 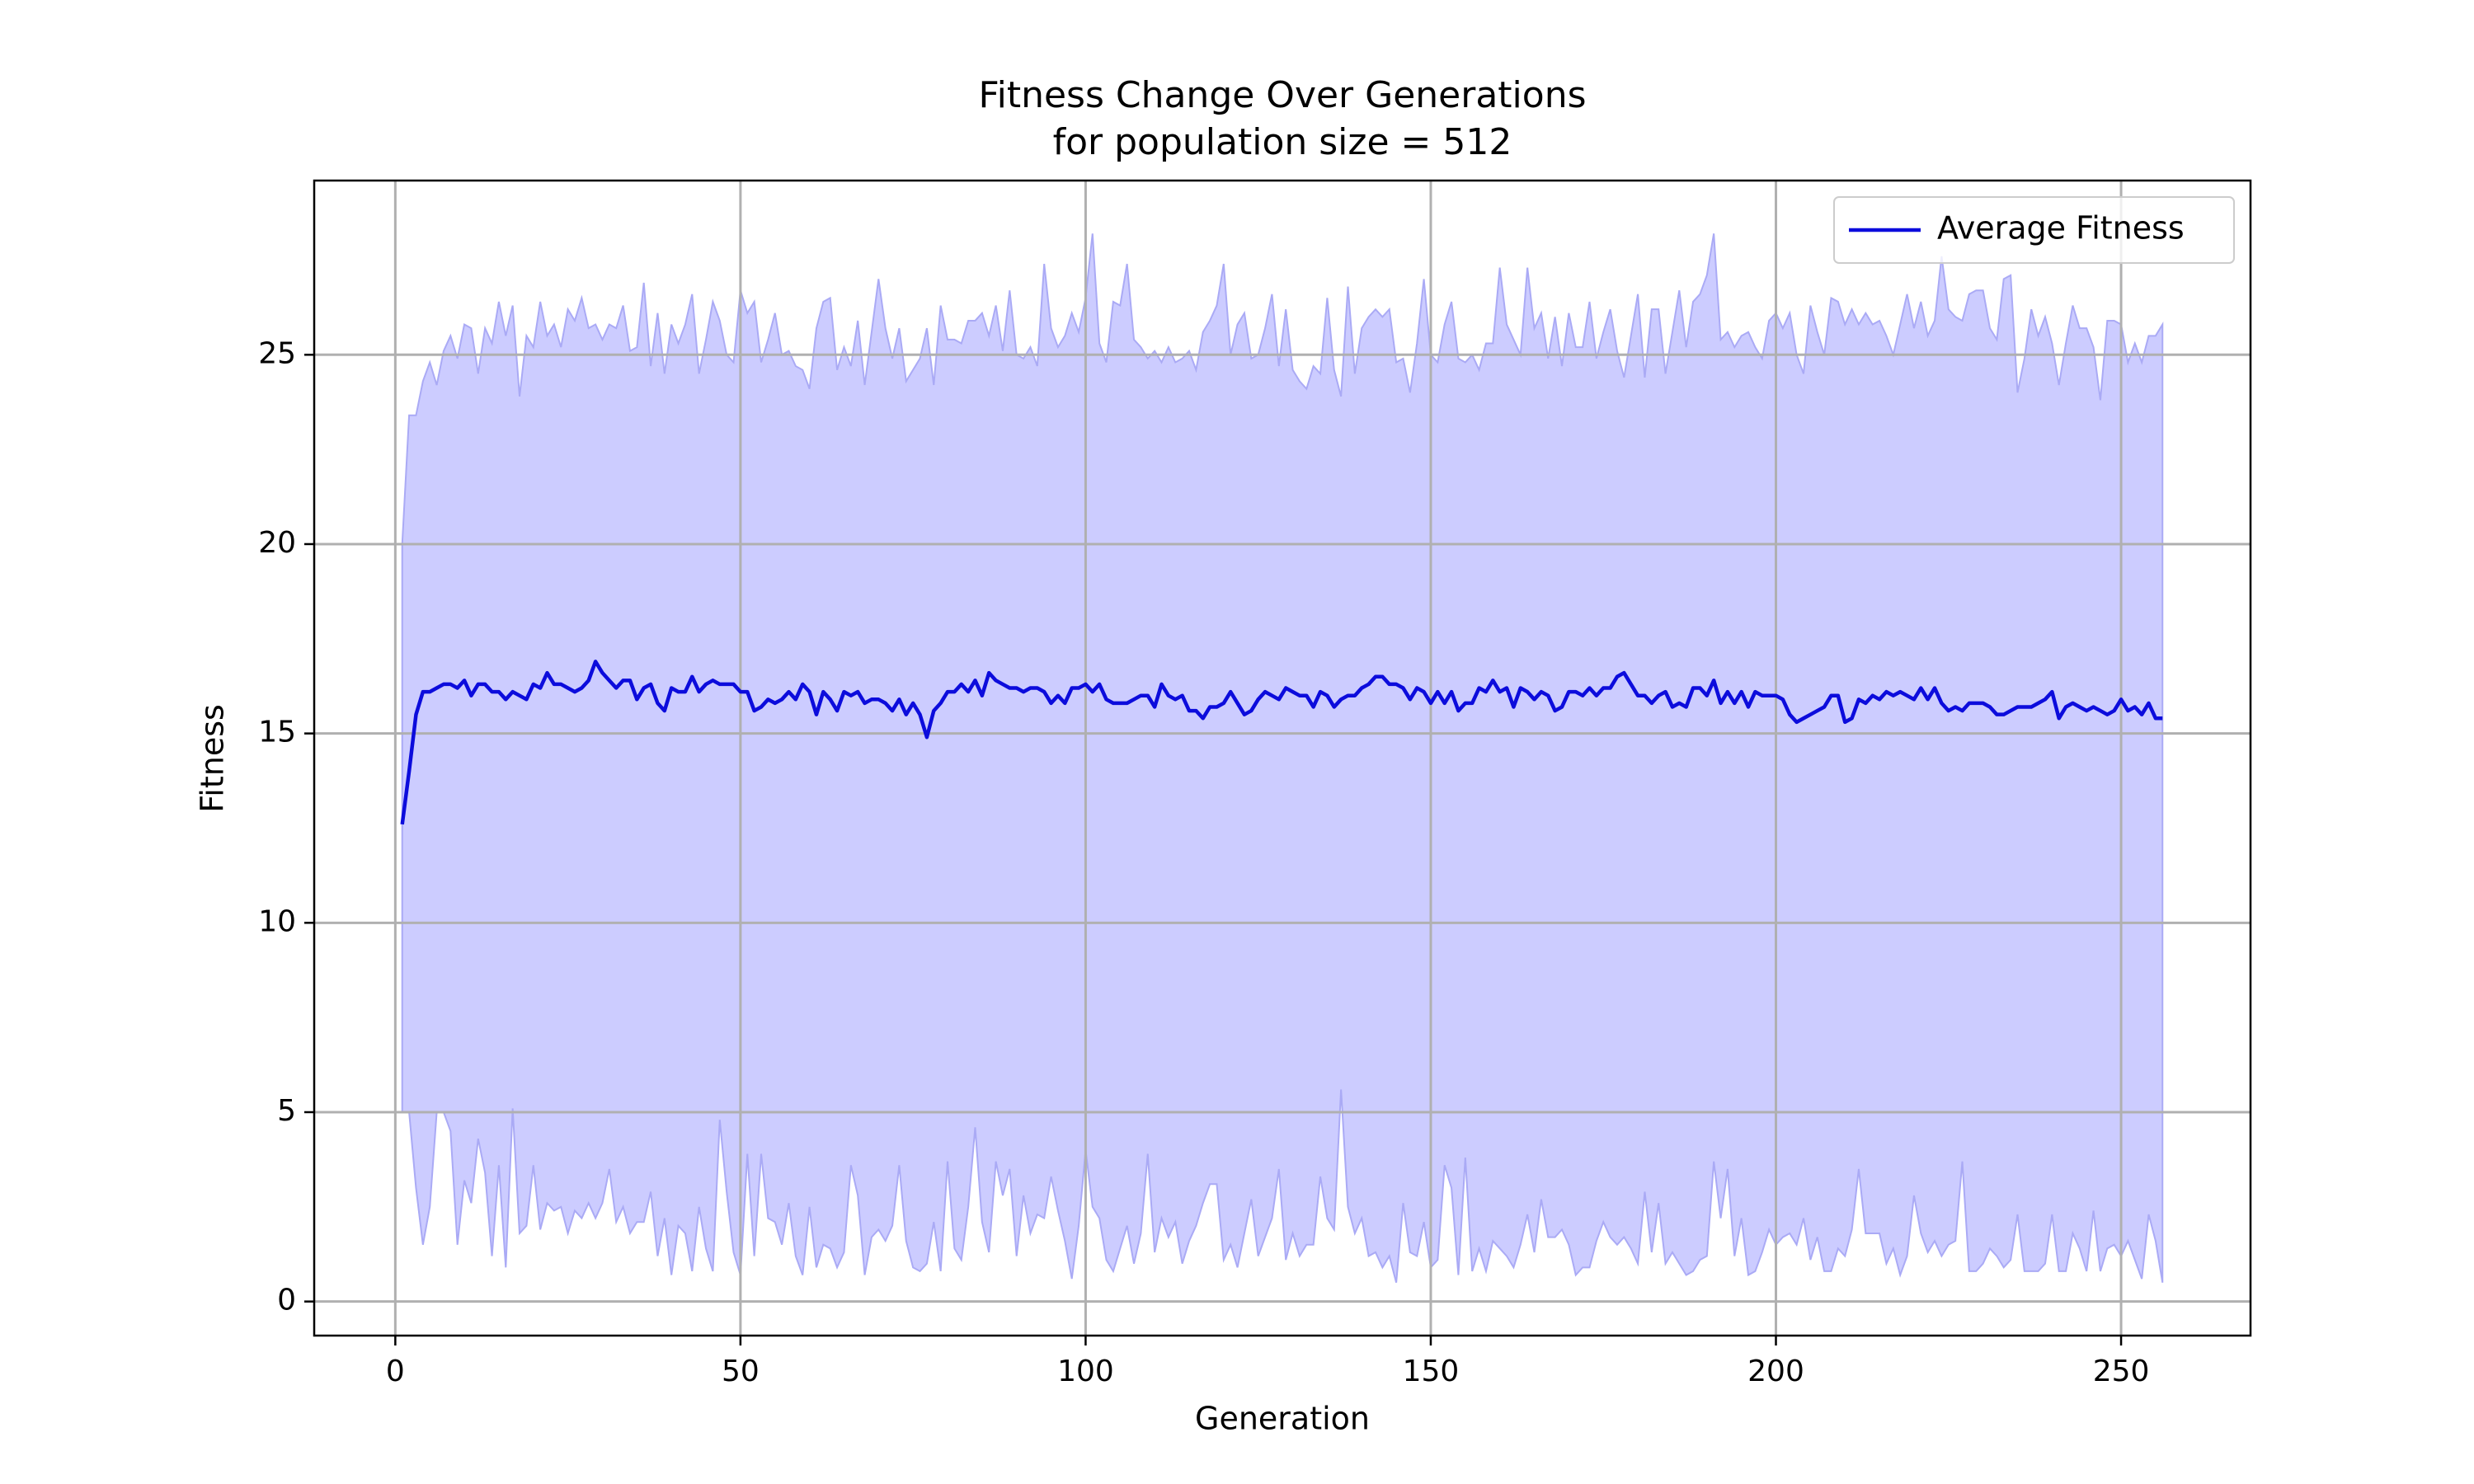 What do you see at coordinates (2061, 228) in the screenshot?
I see `legend-label: Average Fitness` at bounding box center [2061, 228].